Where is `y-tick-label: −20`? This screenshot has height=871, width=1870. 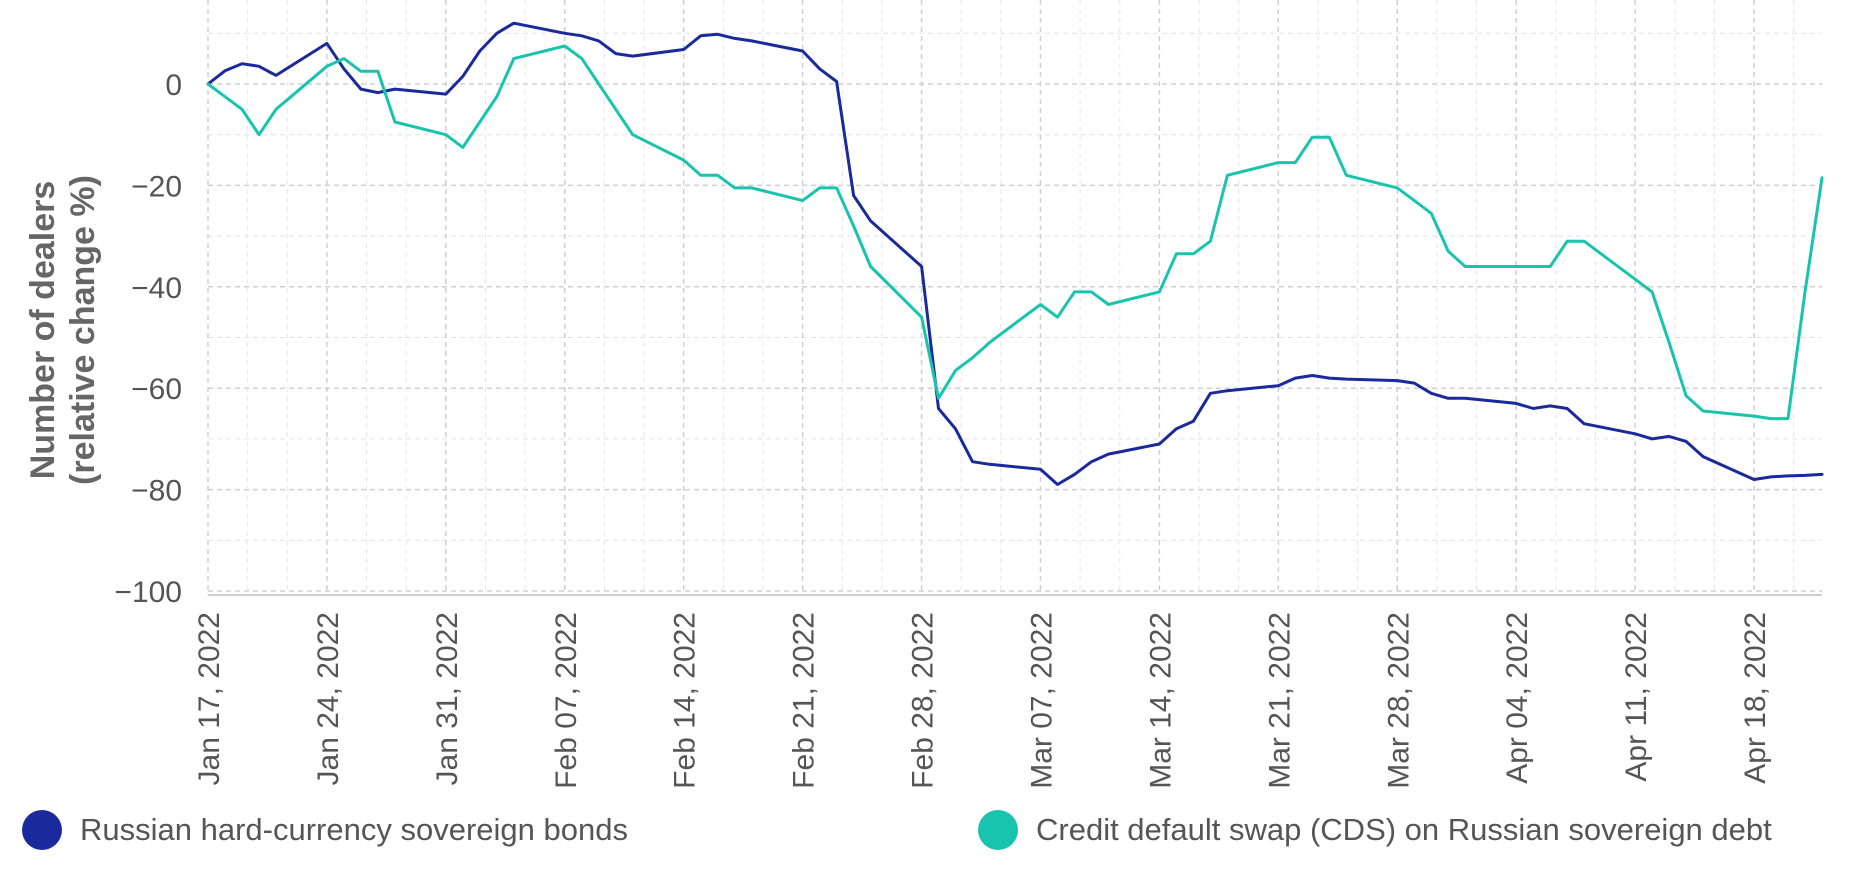 y-tick-label: −20 is located at coordinates (156, 186).